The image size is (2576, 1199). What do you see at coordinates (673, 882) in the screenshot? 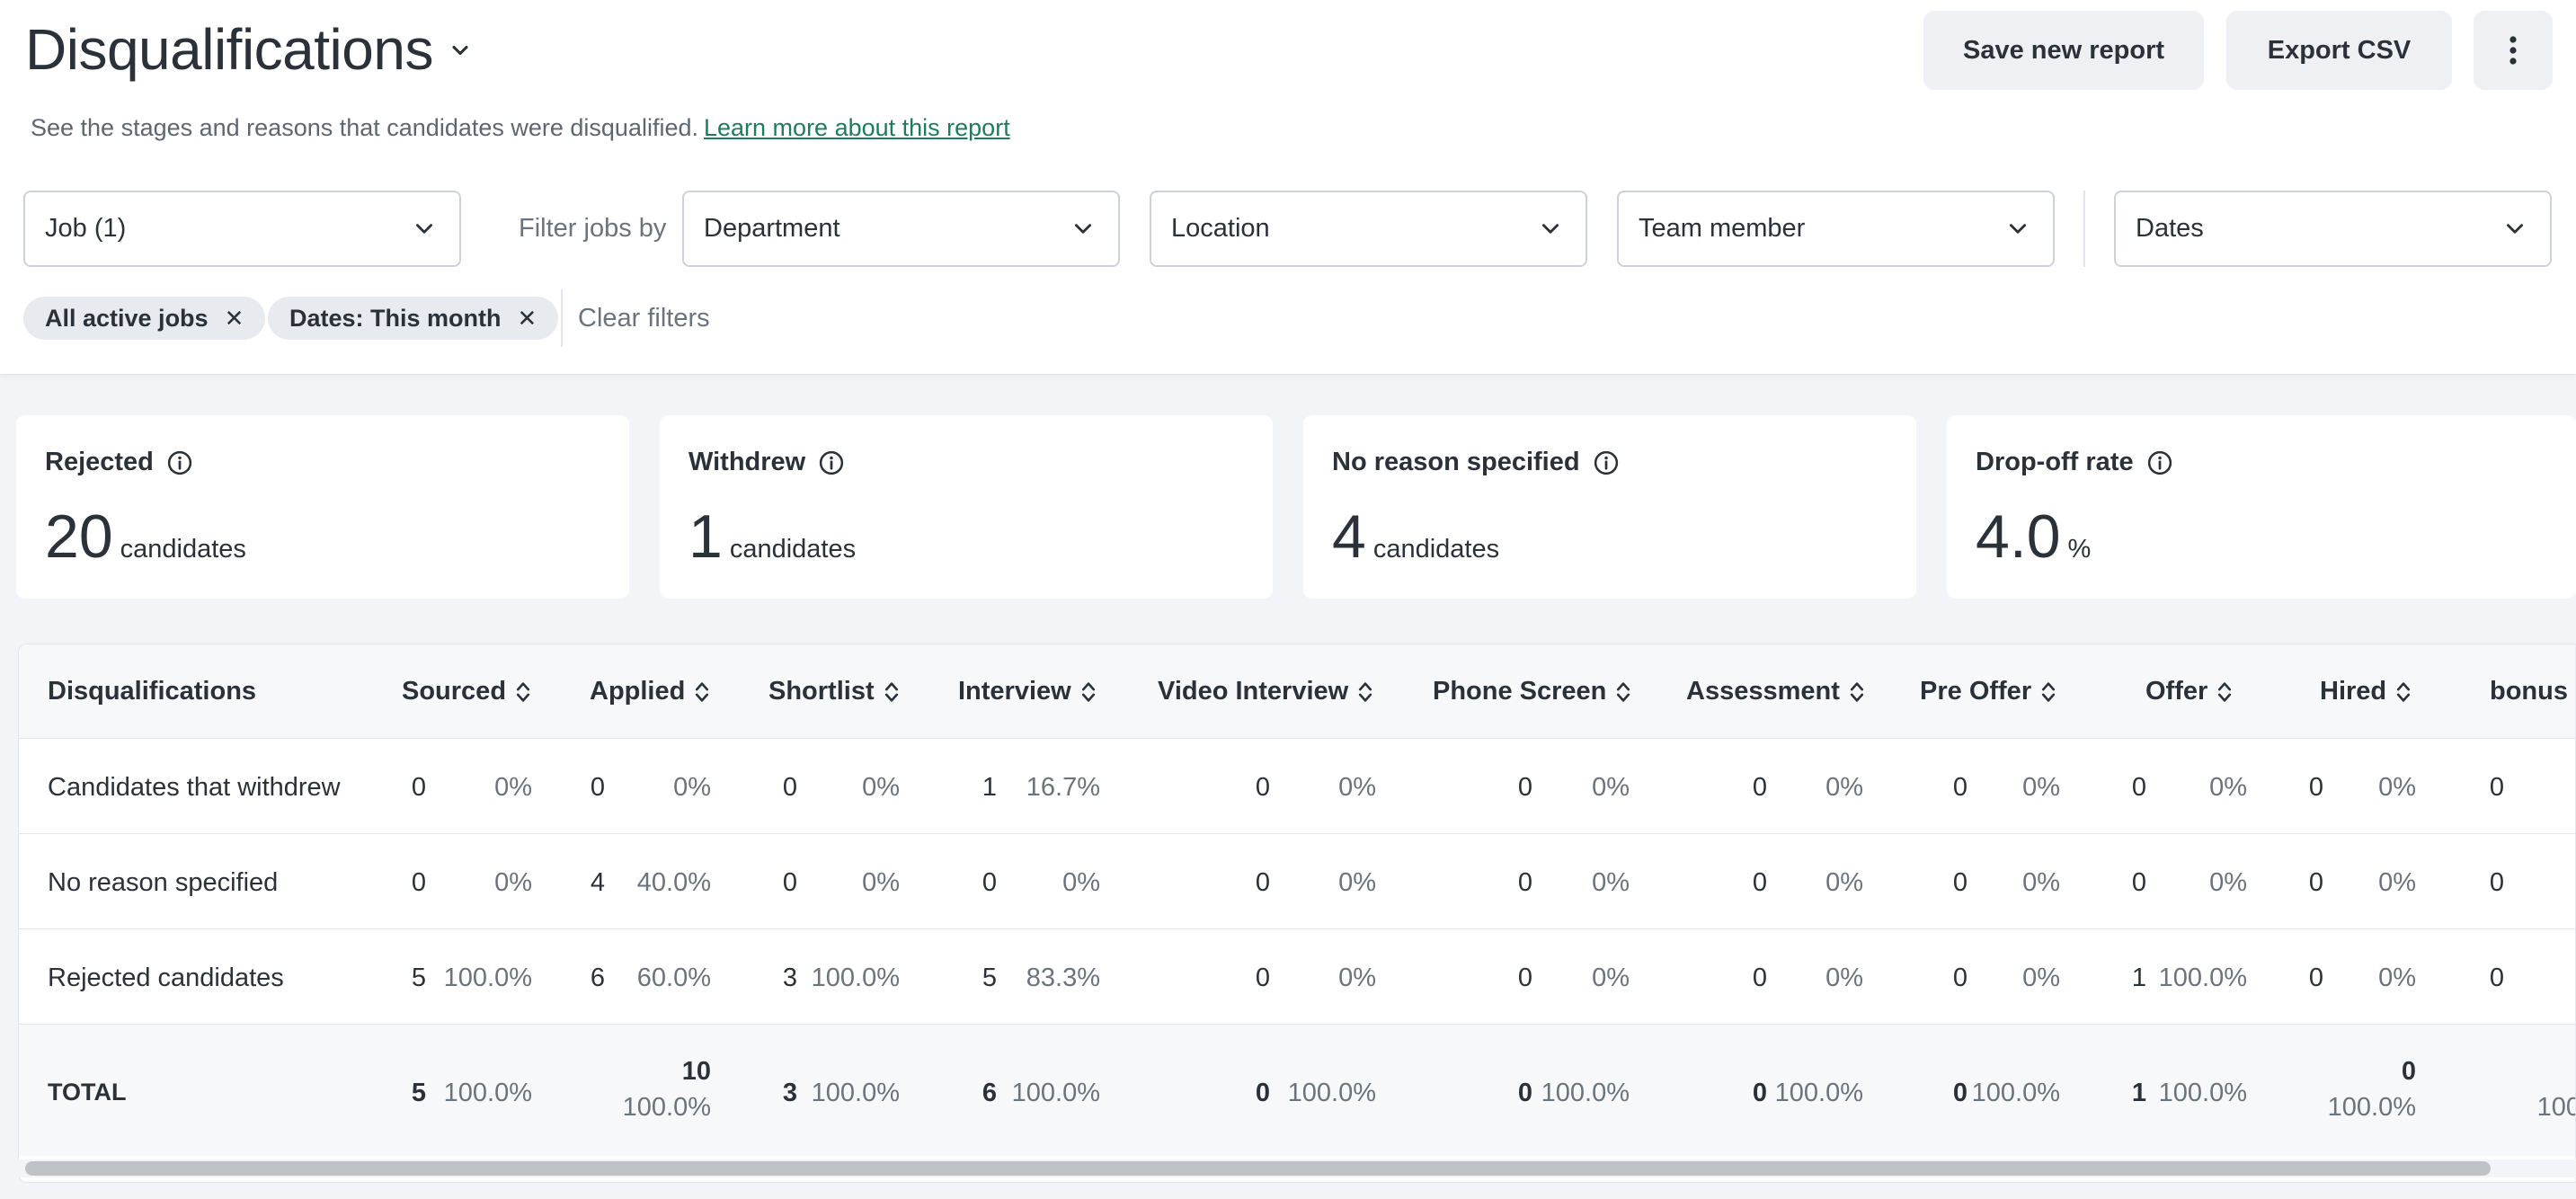
I see `cell-percent: 40.0%` at bounding box center [673, 882].